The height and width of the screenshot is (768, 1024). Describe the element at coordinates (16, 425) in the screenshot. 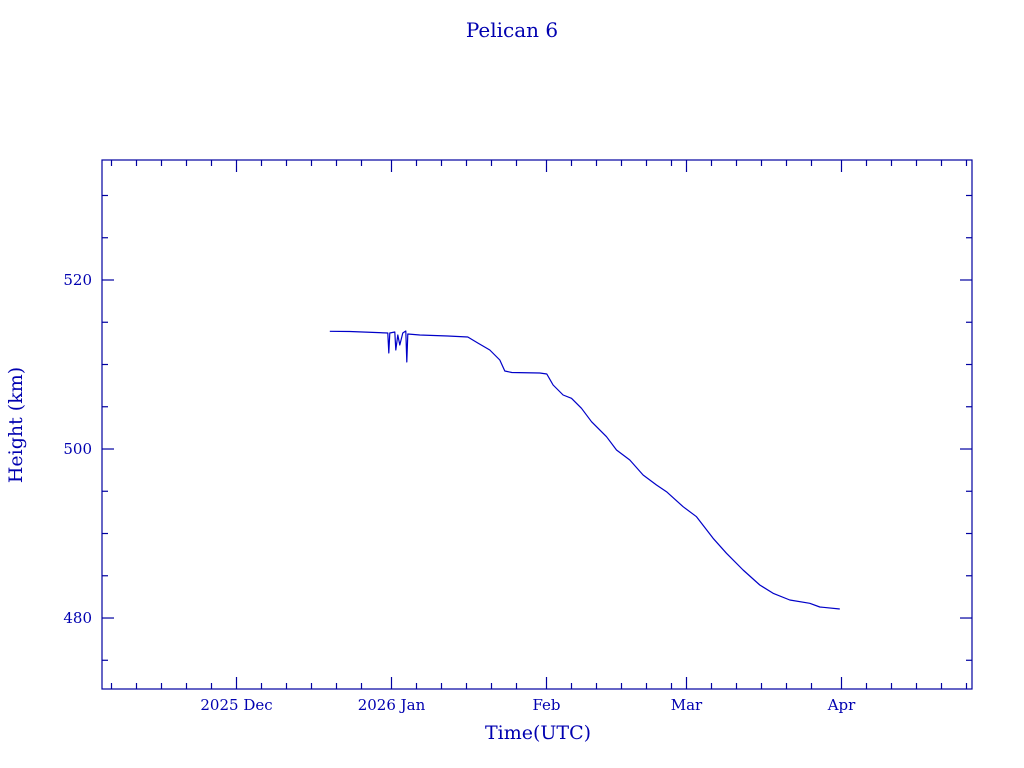

I see `y-axis-label: Height (km)` at that location.